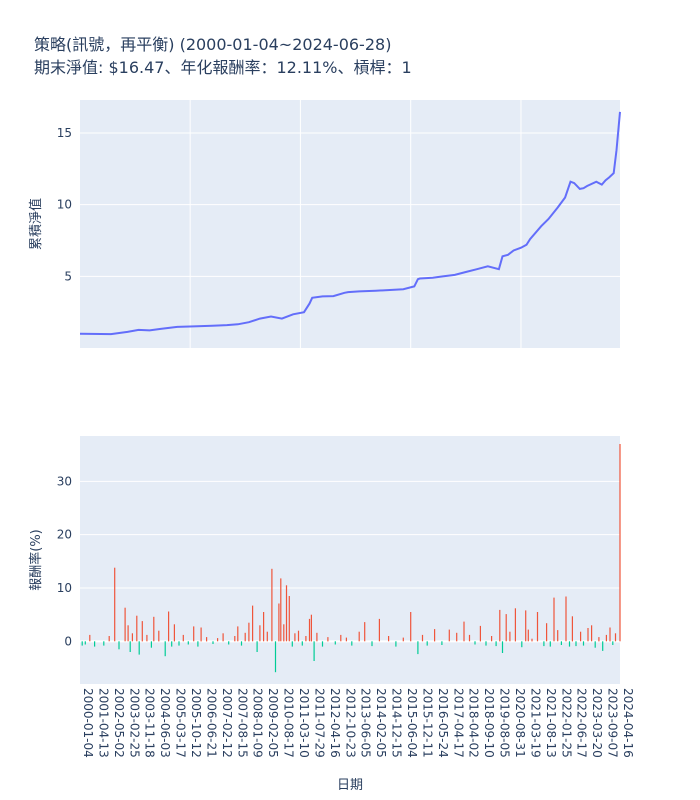  Describe the element at coordinates (64, 481) in the screenshot. I see `returns-y-tick-label: 30` at that location.